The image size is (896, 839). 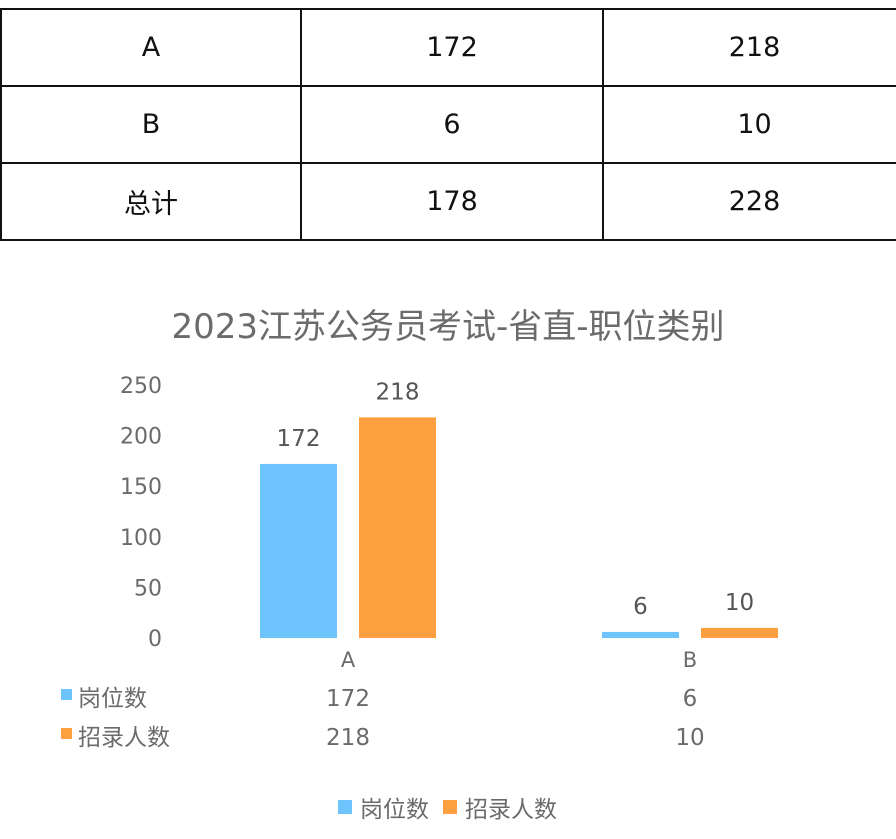 I want to click on legend-label: 岗位数, so click(x=394, y=810).